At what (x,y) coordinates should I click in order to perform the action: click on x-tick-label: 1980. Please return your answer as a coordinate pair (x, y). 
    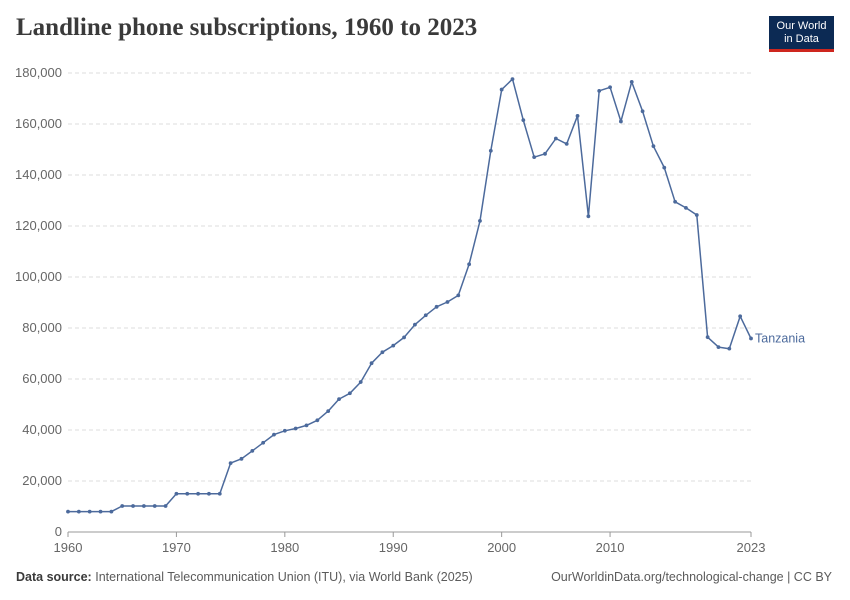
    Looking at the image, I should click on (284, 547).